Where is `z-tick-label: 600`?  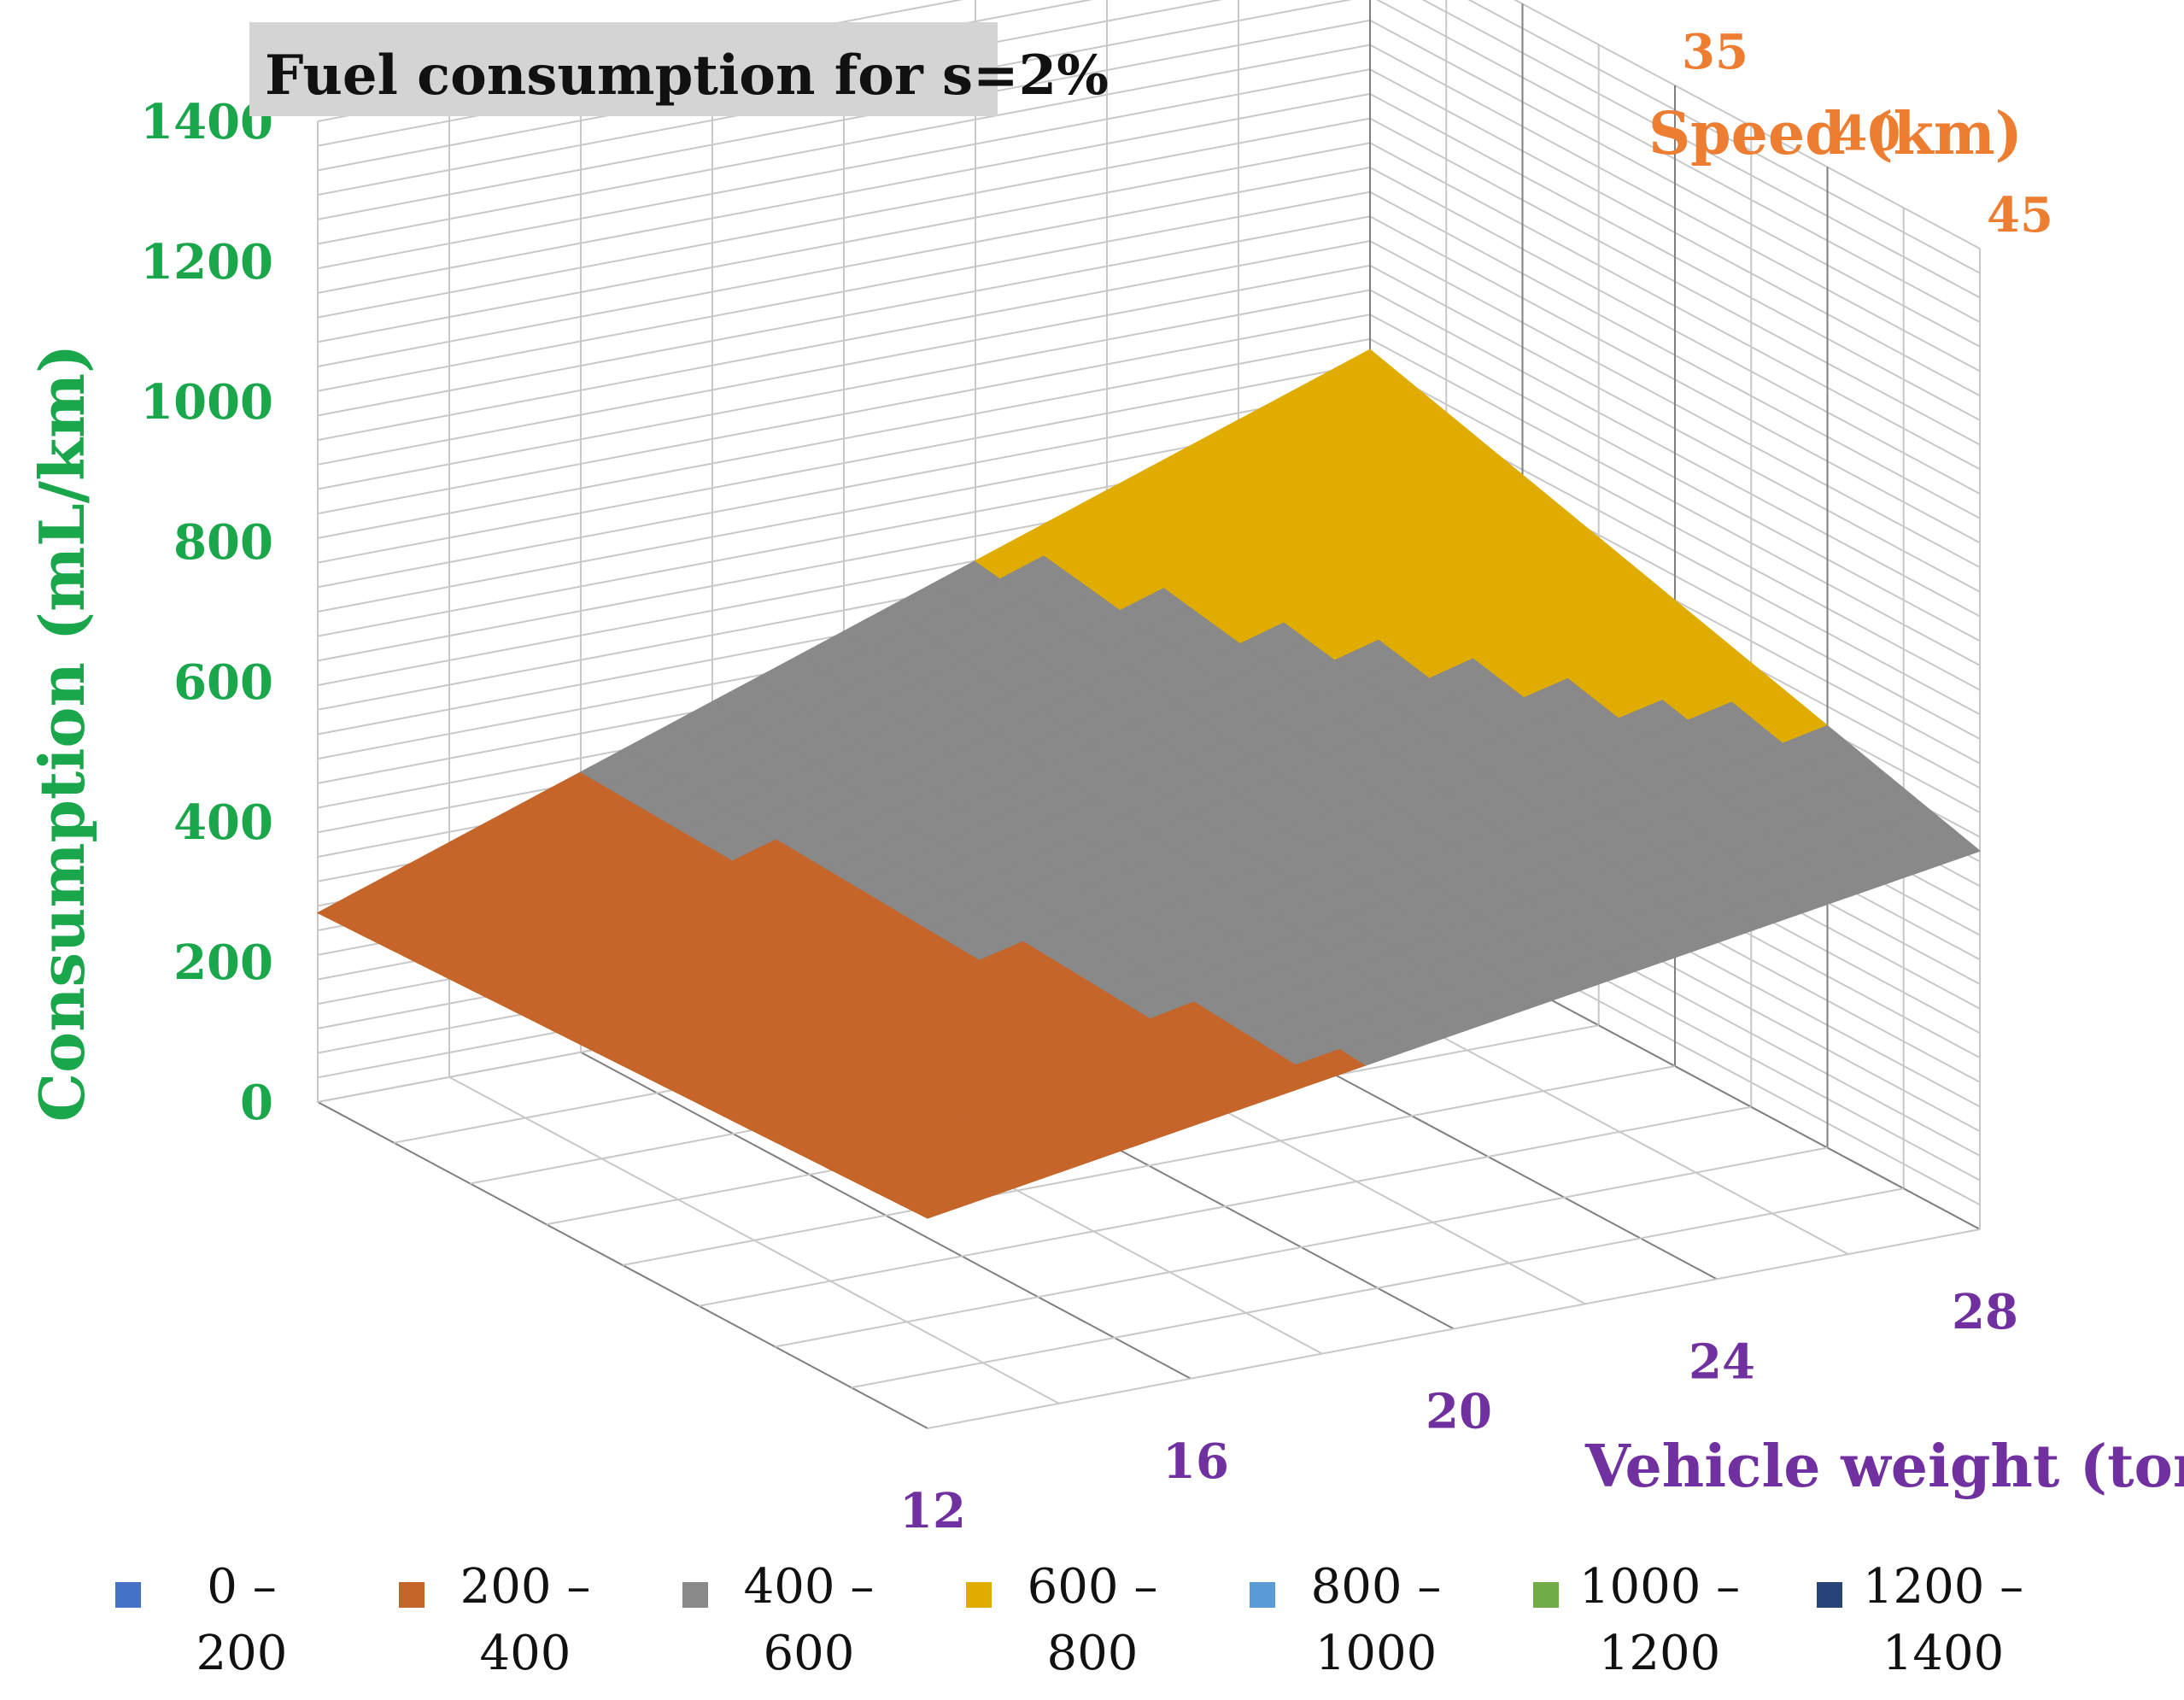
z-tick-label: 600 is located at coordinates (223, 683).